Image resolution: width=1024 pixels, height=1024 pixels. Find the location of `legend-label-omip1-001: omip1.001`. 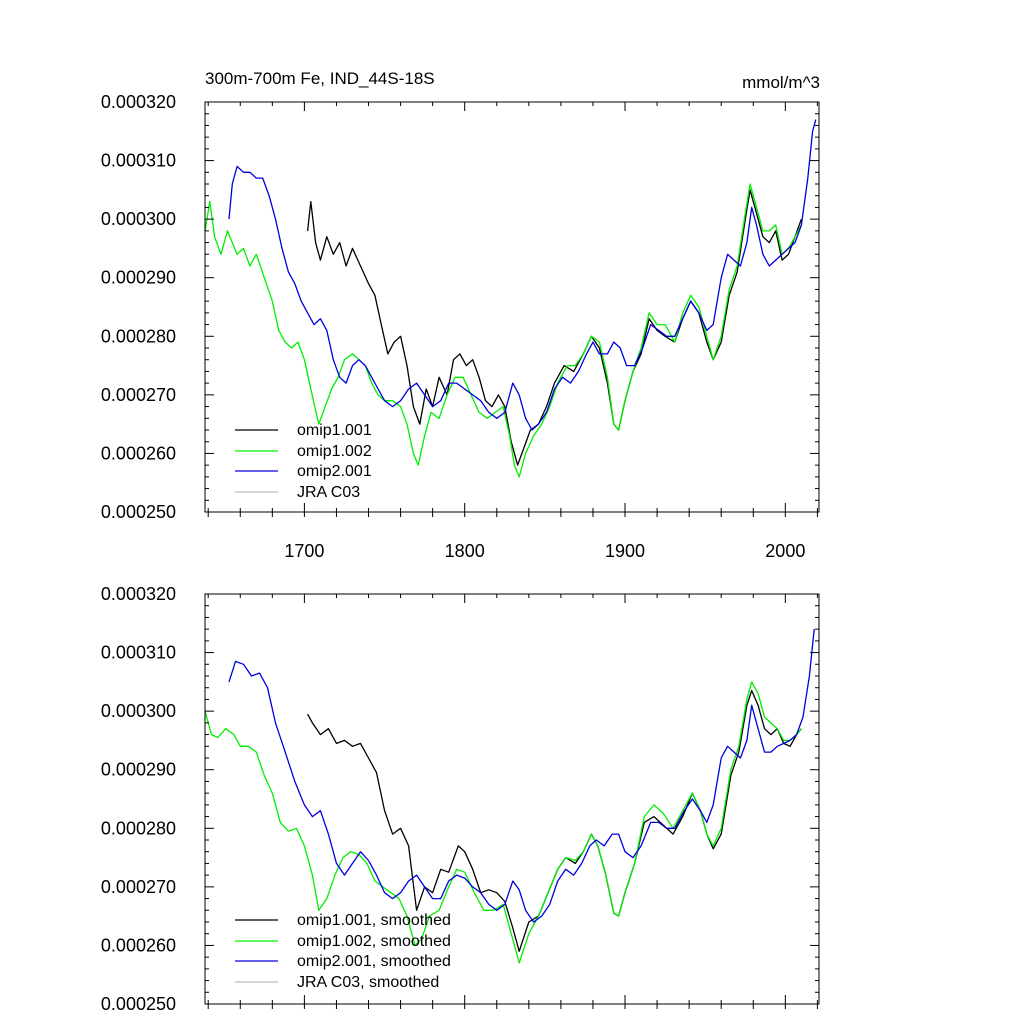

legend-label-omip1-001: omip1.001 is located at coordinates (334, 430).